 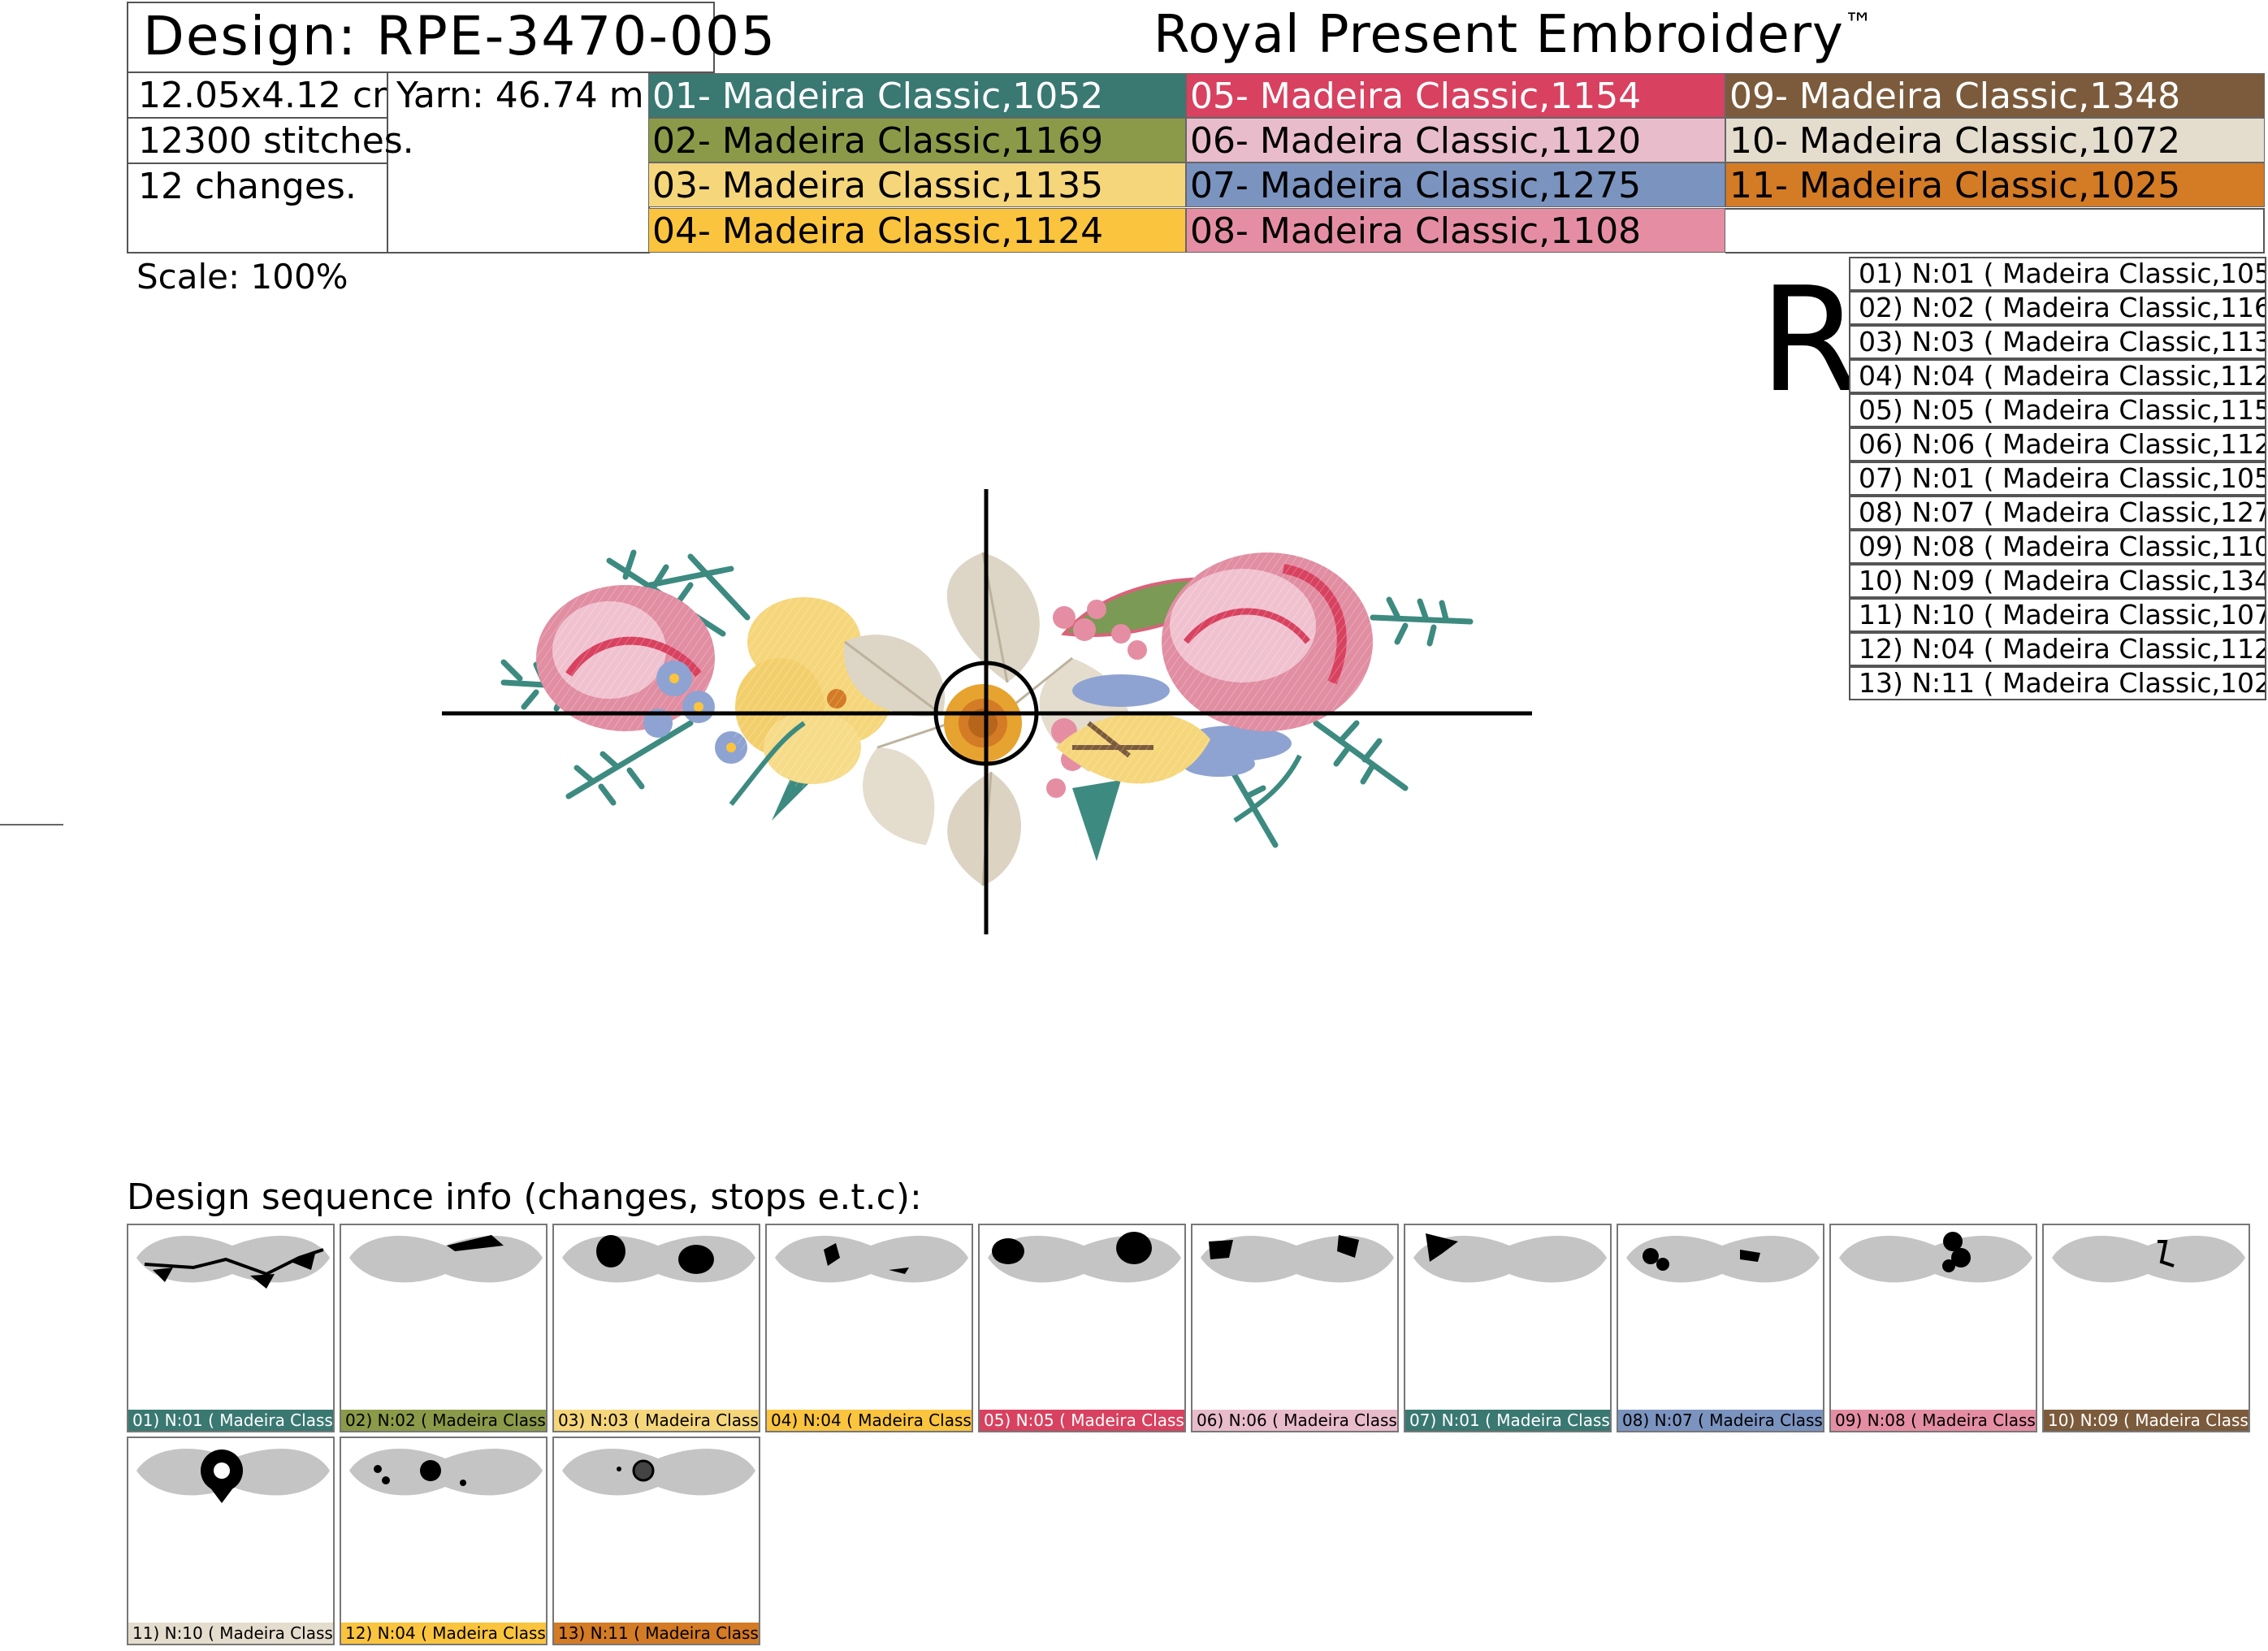 I want to click on thread-color-11: 11- Madeira Classic,1025, so click(x=1995, y=184).